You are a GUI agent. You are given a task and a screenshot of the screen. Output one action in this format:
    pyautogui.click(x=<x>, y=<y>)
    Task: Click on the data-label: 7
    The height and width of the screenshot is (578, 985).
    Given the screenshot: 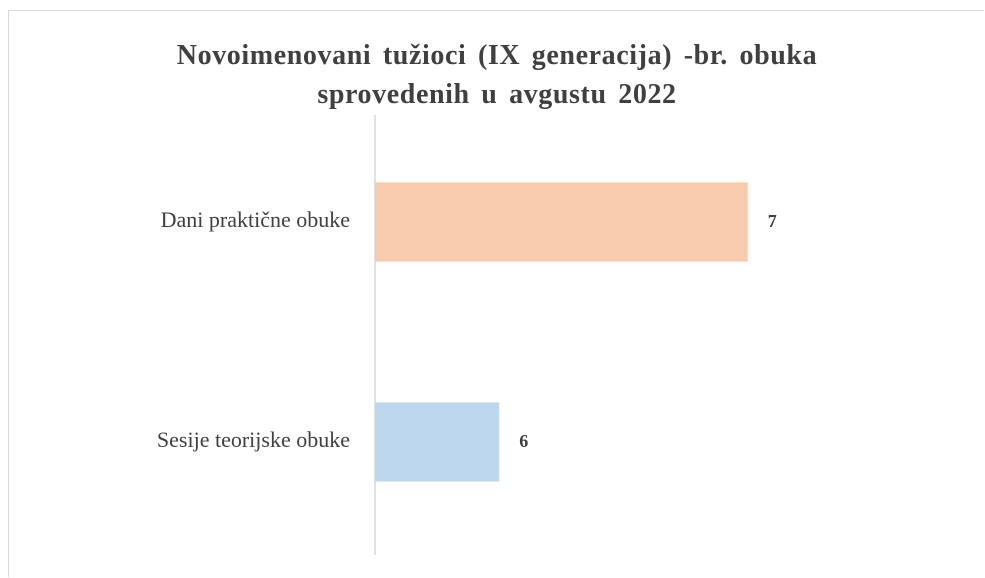 What is the action you would take?
    pyautogui.click(x=772, y=221)
    